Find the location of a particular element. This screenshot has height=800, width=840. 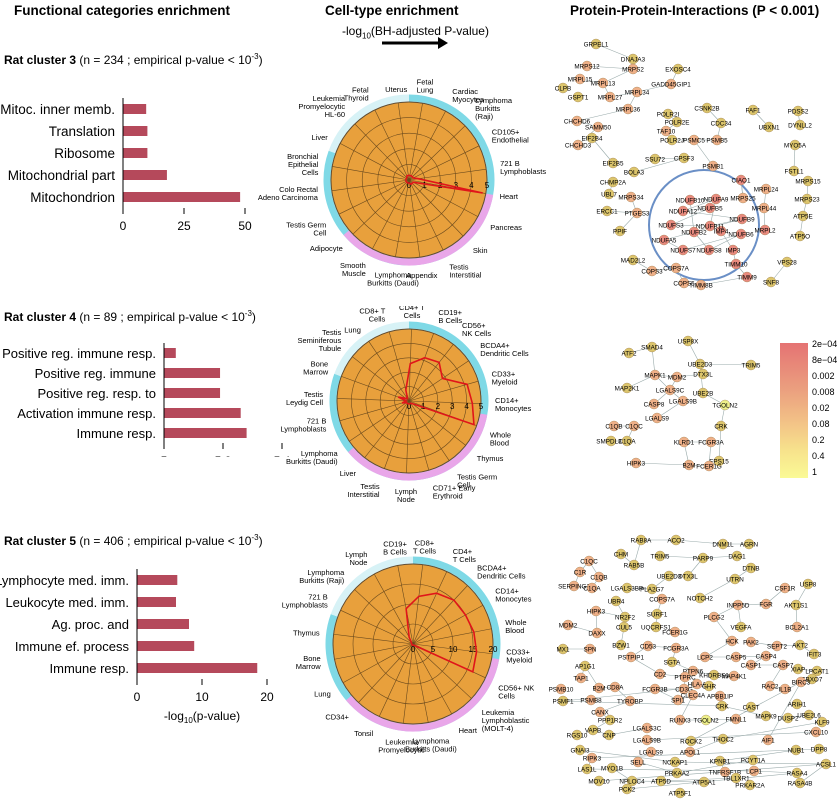

protein-label: MRPL36 is located at coordinates (628, 110).